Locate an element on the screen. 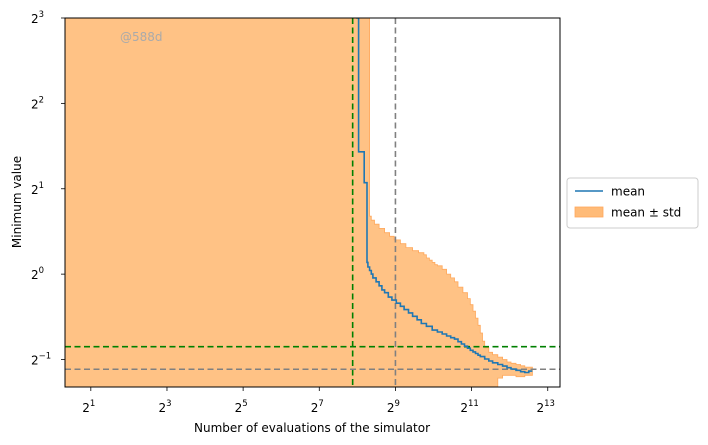 The height and width of the screenshot is (445, 708). x-tick-label: 211 is located at coordinates (469, 407).